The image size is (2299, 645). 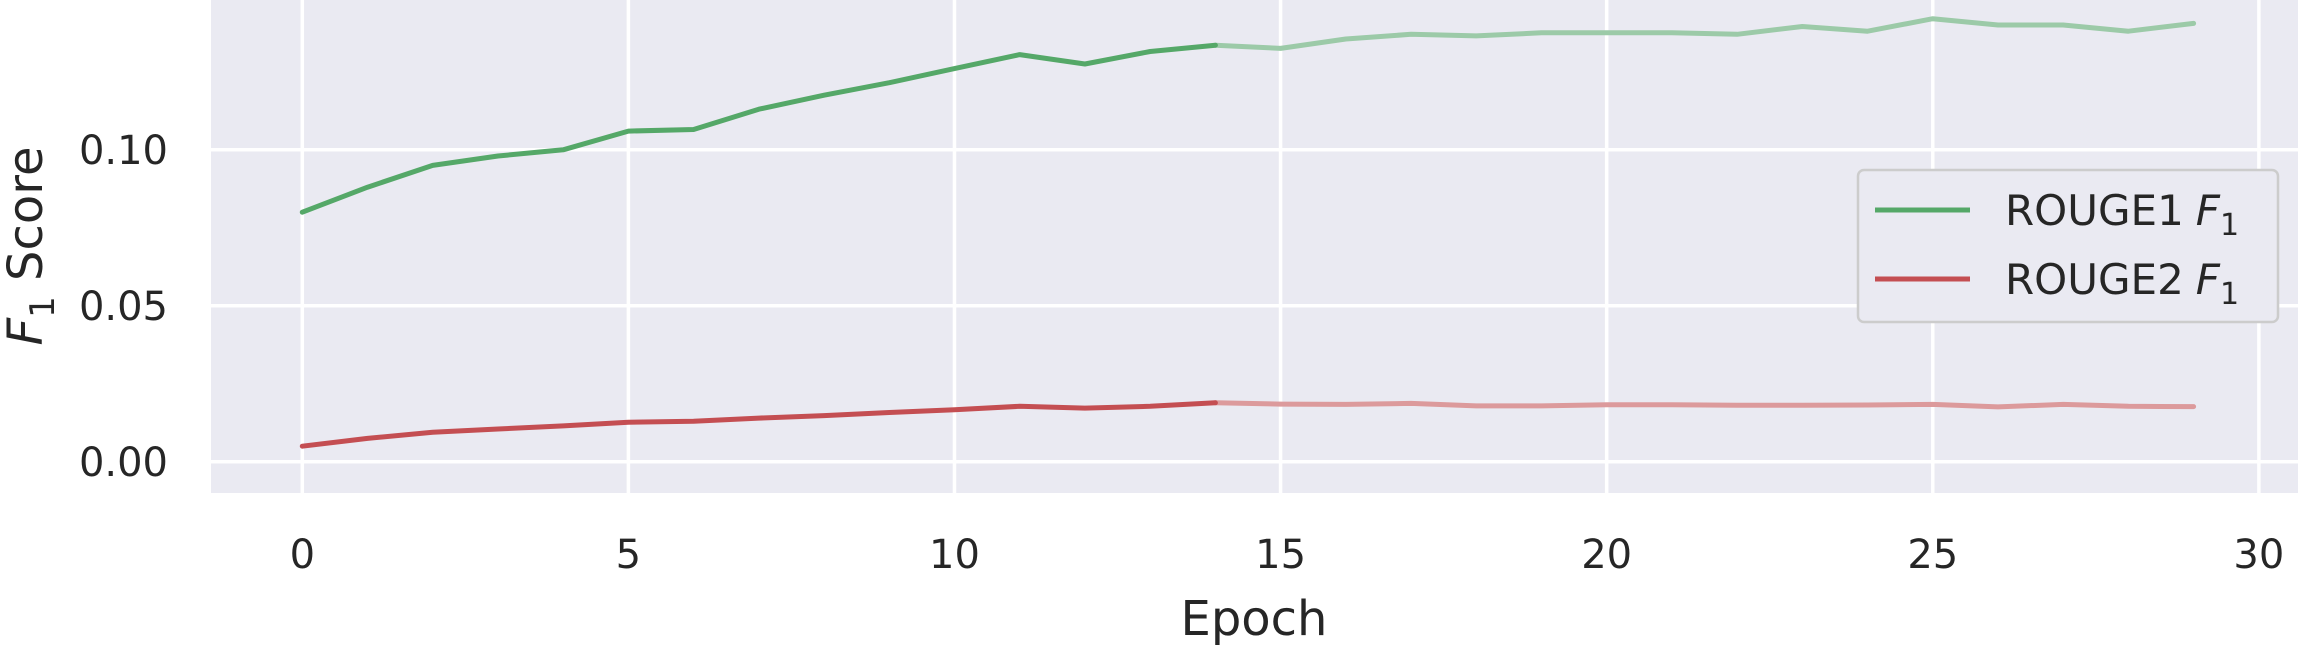 I want to click on legend-label-rouge1-sub: 1, so click(x=2229, y=225).